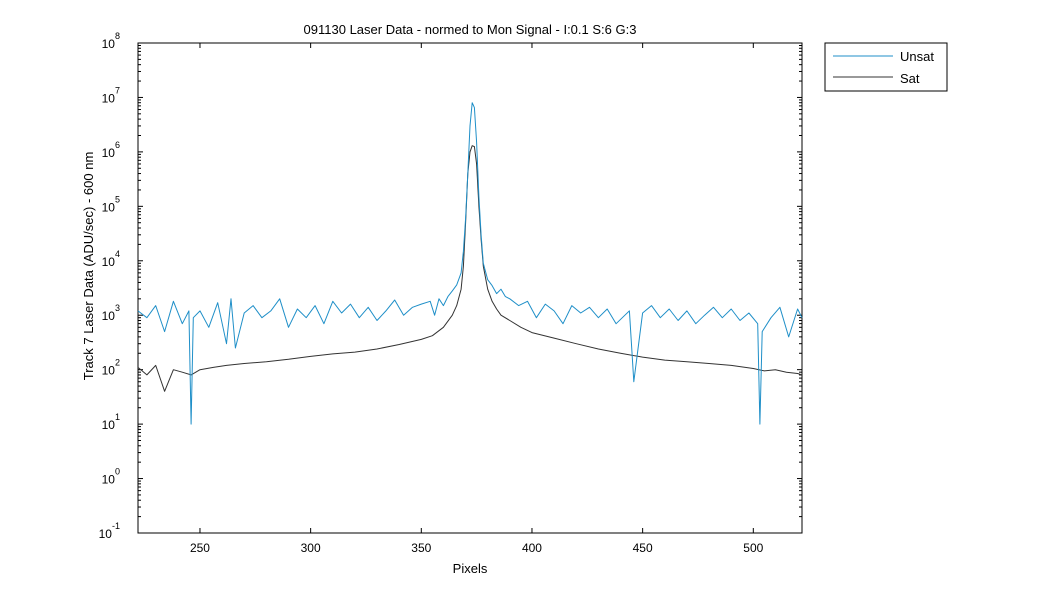  What do you see at coordinates (200, 548) in the screenshot?
I see `x-tick-label: 250` at bounding box center [200, 548].